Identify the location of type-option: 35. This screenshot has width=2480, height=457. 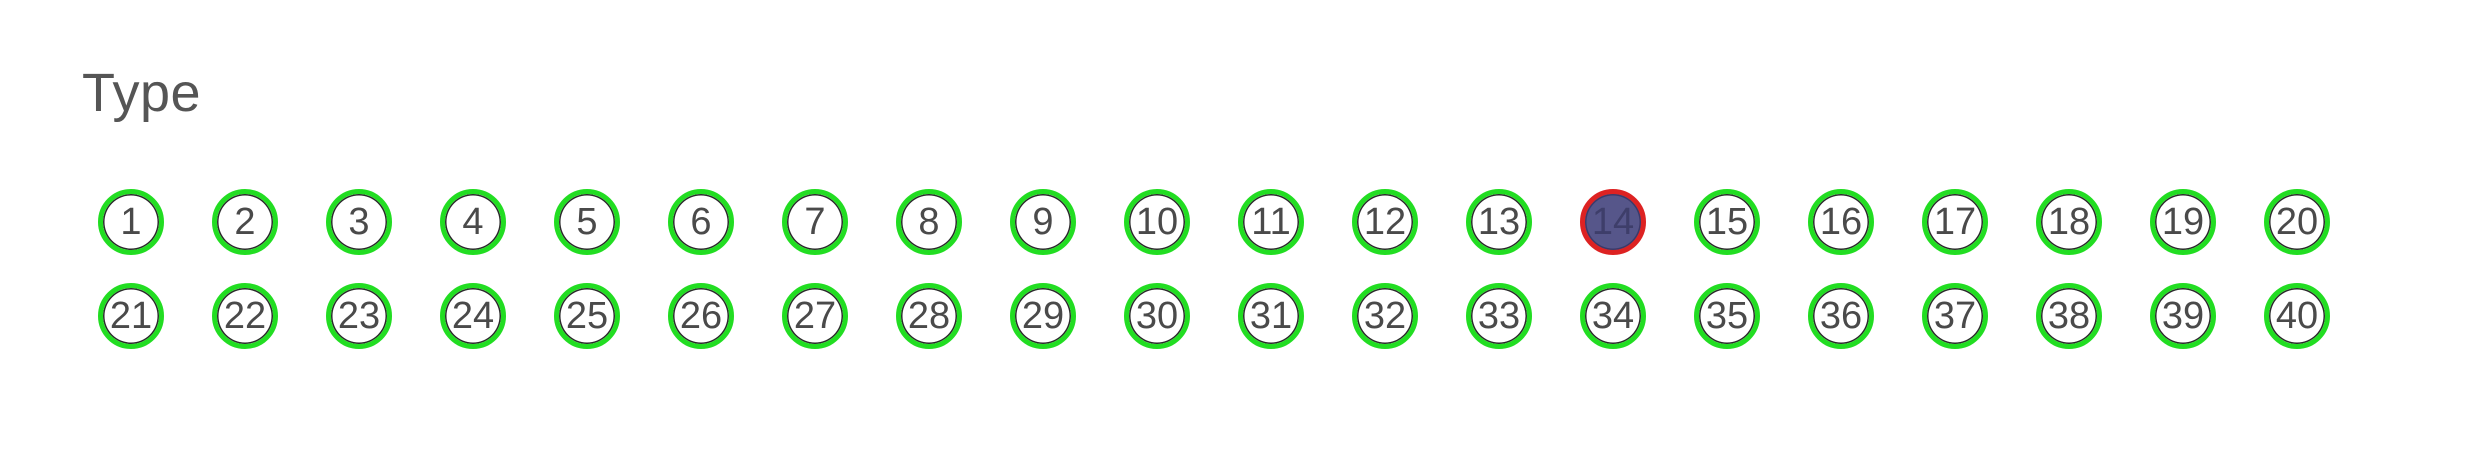
(1727, 316).